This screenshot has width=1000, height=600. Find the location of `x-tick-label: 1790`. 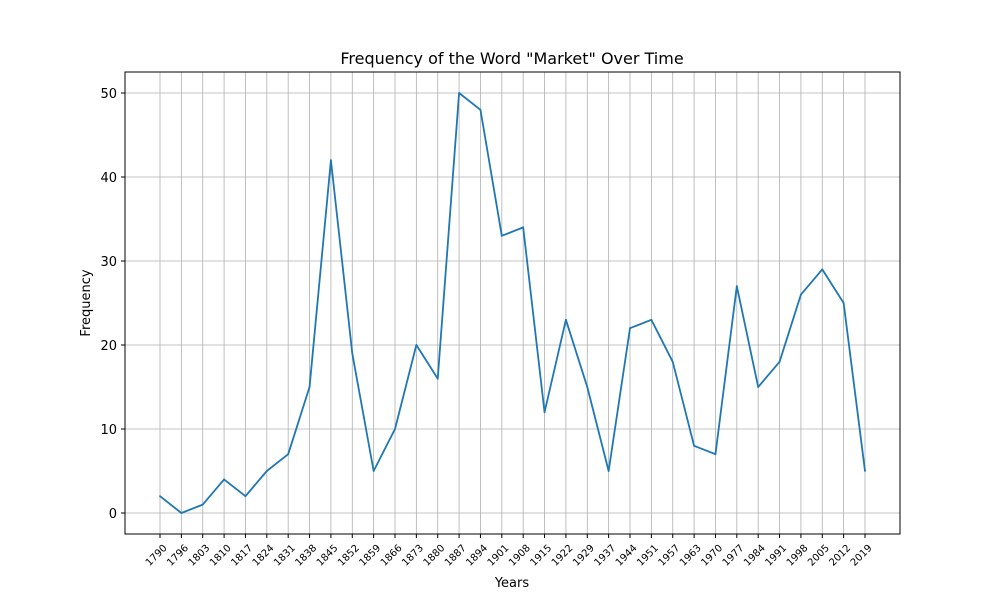

x-tick-label: 1790 is located at coordinates (157, 556).